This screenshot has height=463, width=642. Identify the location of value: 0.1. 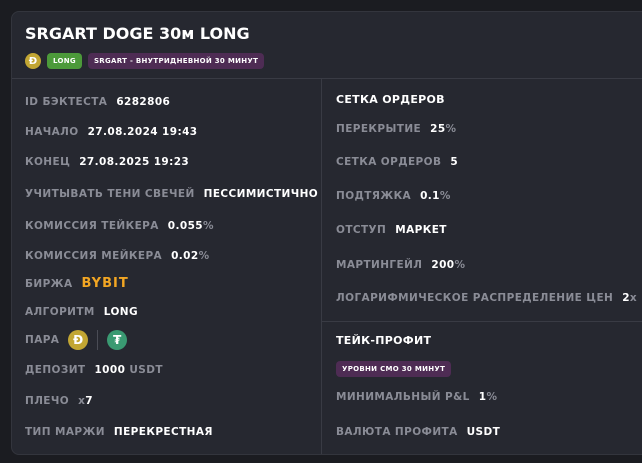
(430, 196).